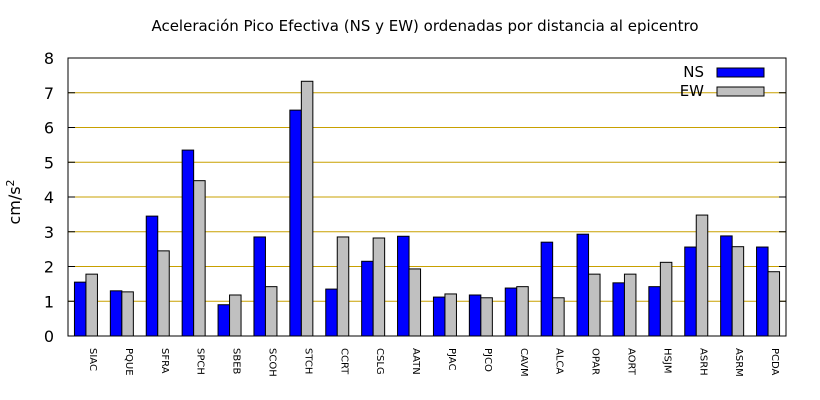 This screenshot has width=820, height=400. Describe the element at coordinates (295, 223) in the screenshot. I see `bar-ns-stch` at that location.